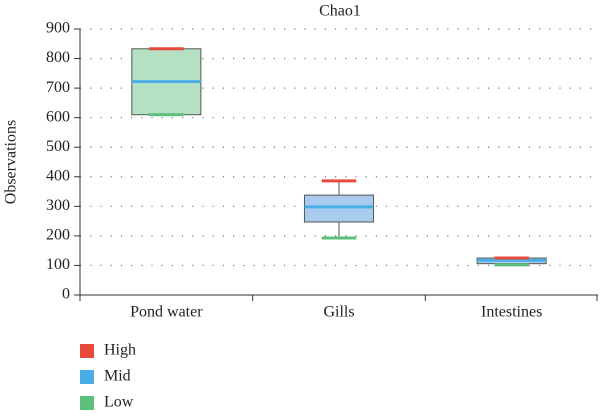 This screenshot has height=416, width=600. I want to click on legend-label: Low, so click(119, 402).